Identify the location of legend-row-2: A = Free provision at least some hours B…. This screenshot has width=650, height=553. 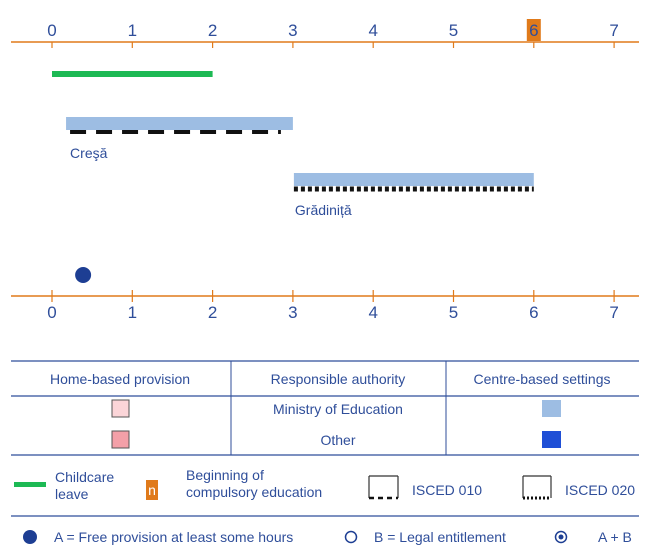
(327, 537).